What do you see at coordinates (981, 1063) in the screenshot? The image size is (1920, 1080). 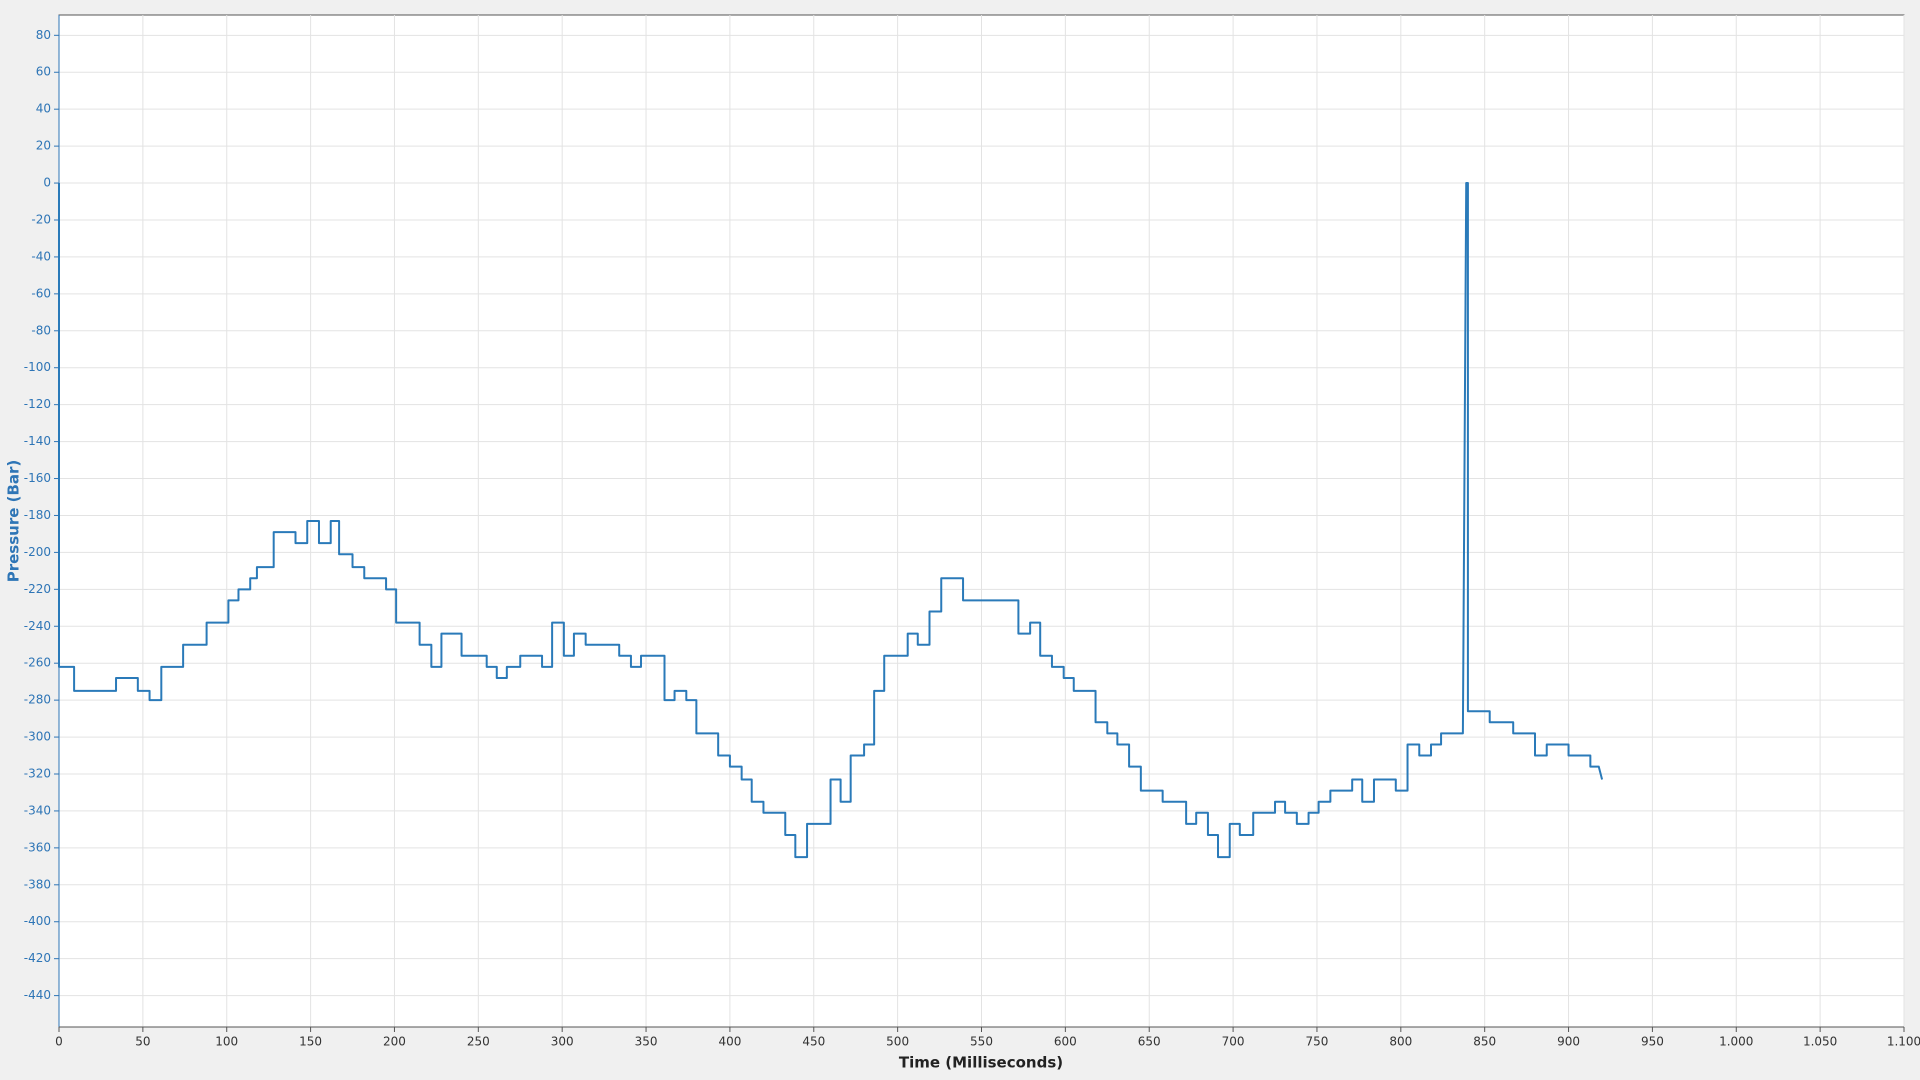 I see `x-axis-label: Time (Milliseconds)` at bounding box center [981, 1063].